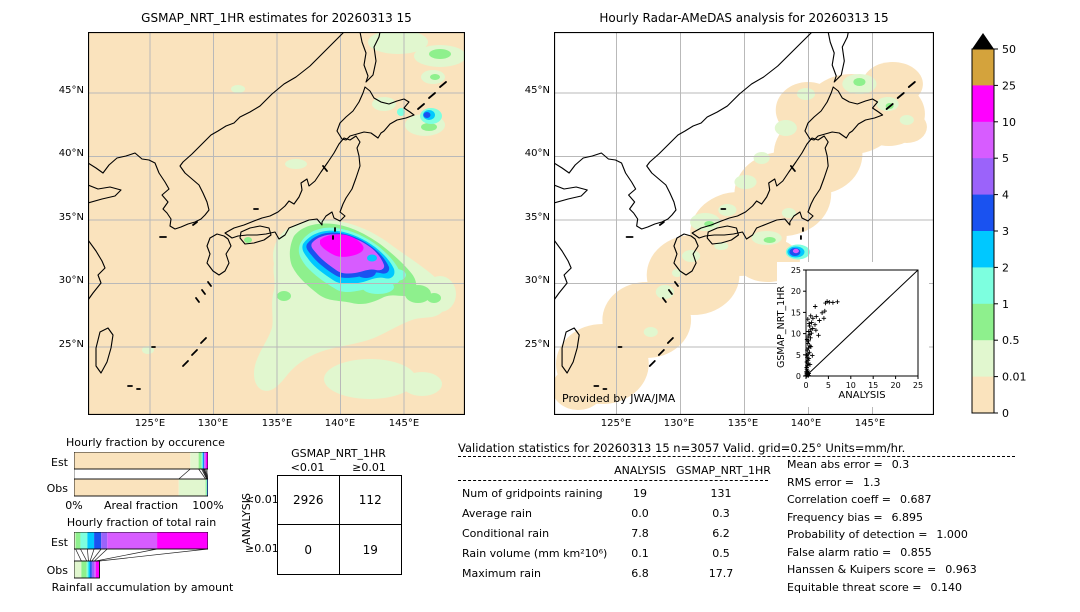  Describe the element at coordinates (873, 385) in the screenshot. I see `inset-xtick-label: 15` at that location.